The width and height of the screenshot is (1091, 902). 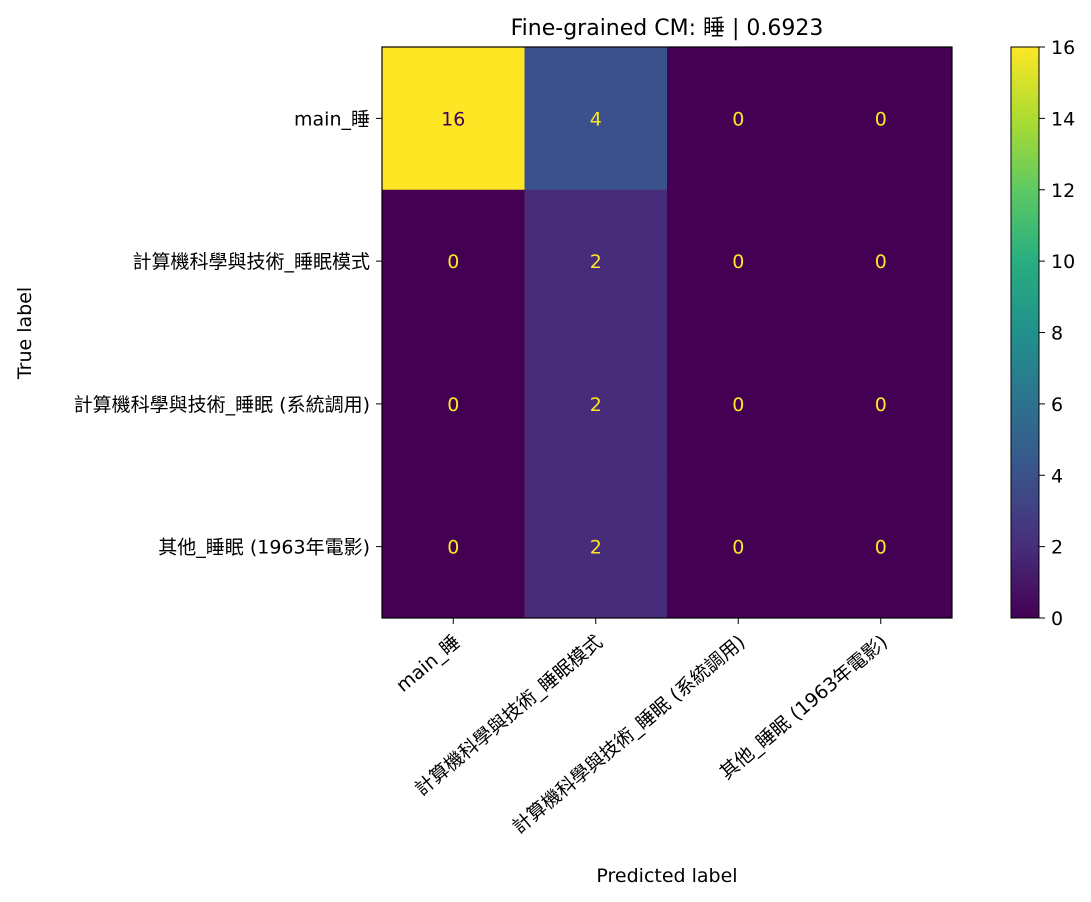 What do you see at coordinates (264, 548) in the screenshot?
I see `y-tick-label: 其他_睡眠 (1963年電影)` at bounding box center [264, 548].